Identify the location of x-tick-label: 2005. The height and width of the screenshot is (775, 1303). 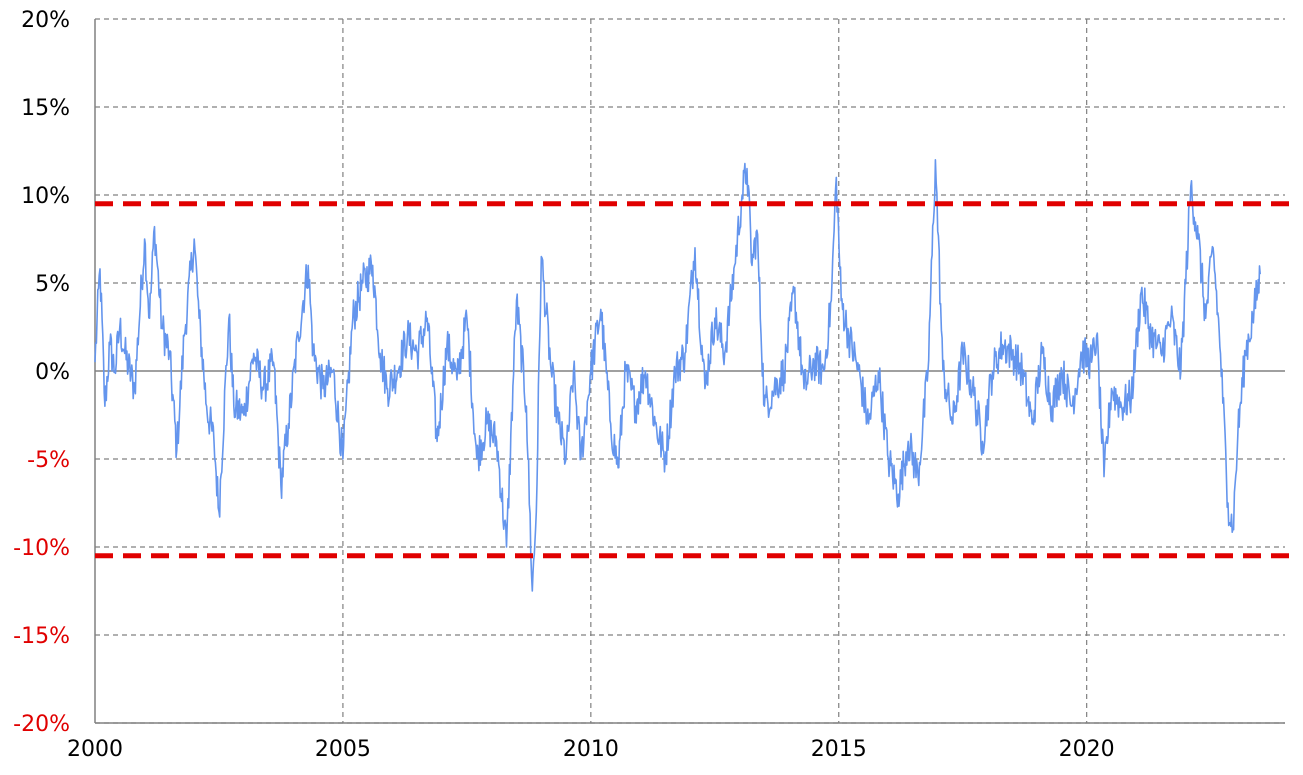
(343, 749).